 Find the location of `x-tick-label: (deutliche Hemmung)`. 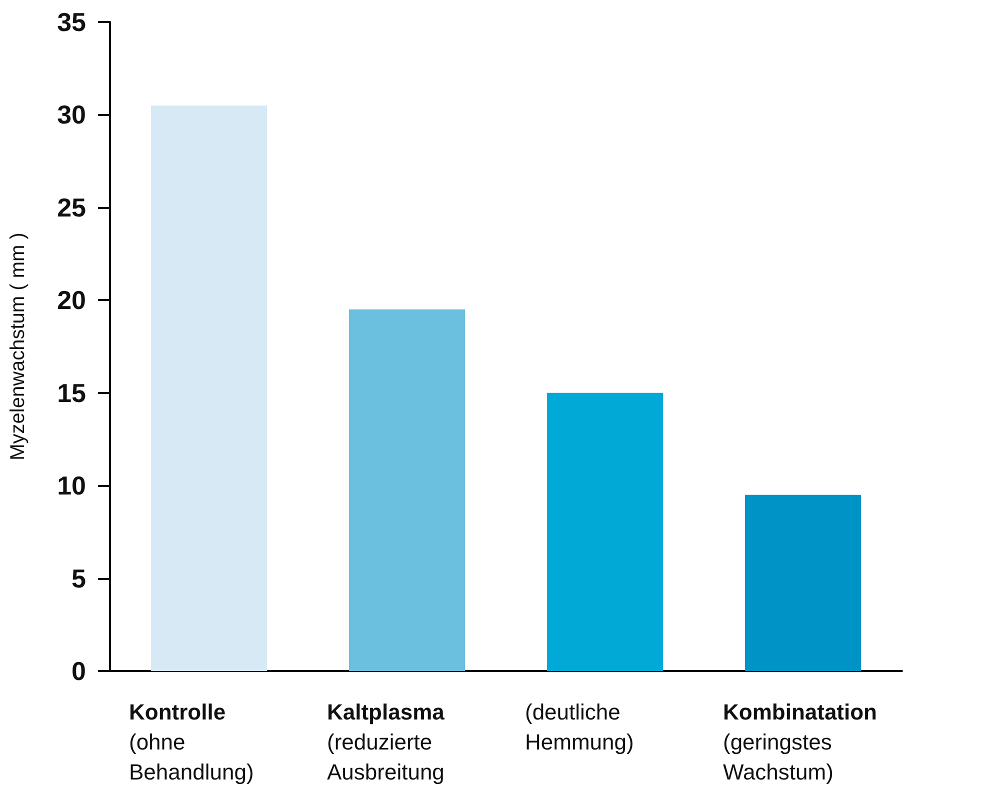

x-tick-label: (deutliche Hemmung) is located at coordinates (579, 727).